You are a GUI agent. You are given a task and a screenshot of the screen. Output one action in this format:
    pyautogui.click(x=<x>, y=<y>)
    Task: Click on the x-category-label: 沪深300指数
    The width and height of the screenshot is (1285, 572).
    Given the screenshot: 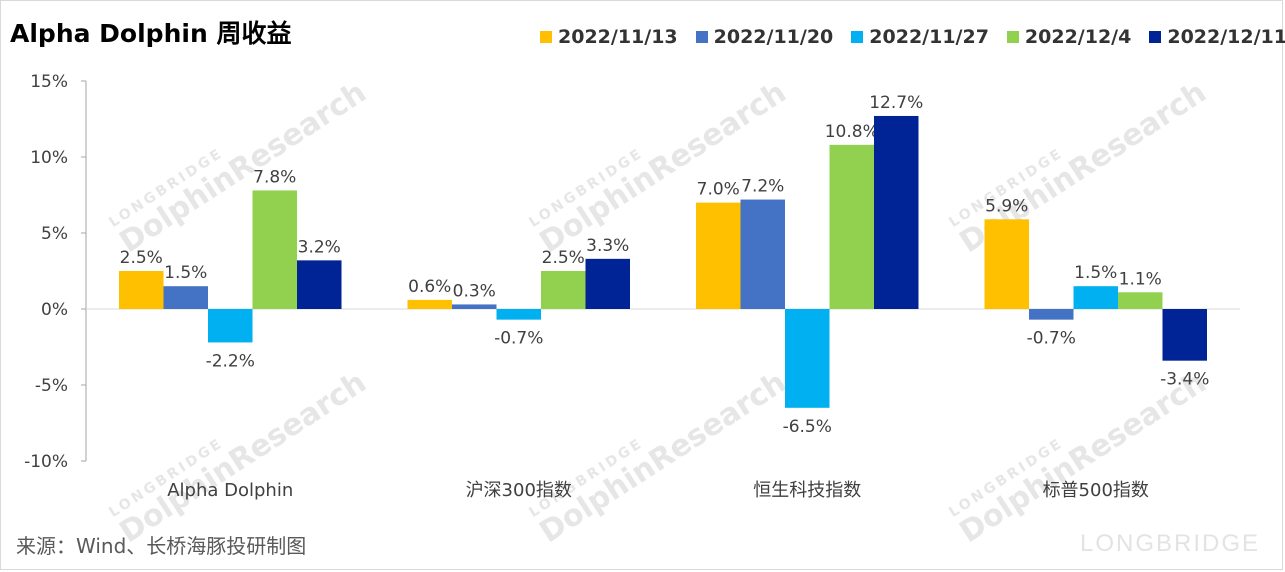 What is the action you would take?
    pyautogui.click(x=519, y=490)
    